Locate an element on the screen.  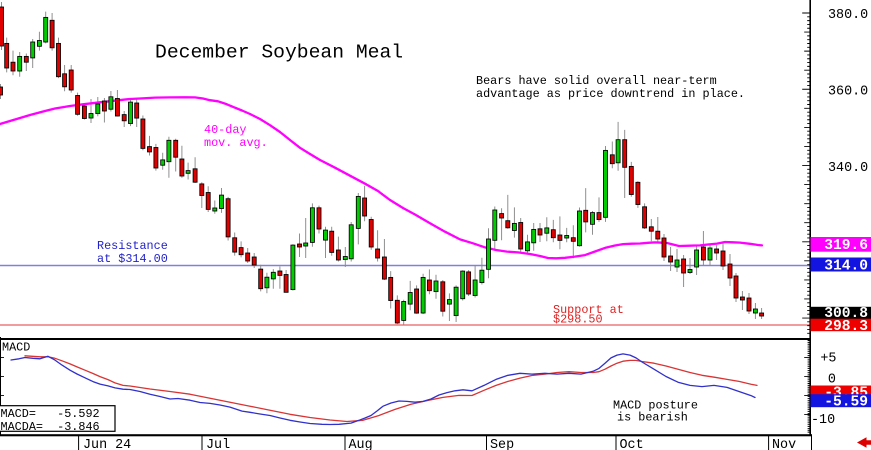
svg-text: Resistance is located at coordinates (132, 246).